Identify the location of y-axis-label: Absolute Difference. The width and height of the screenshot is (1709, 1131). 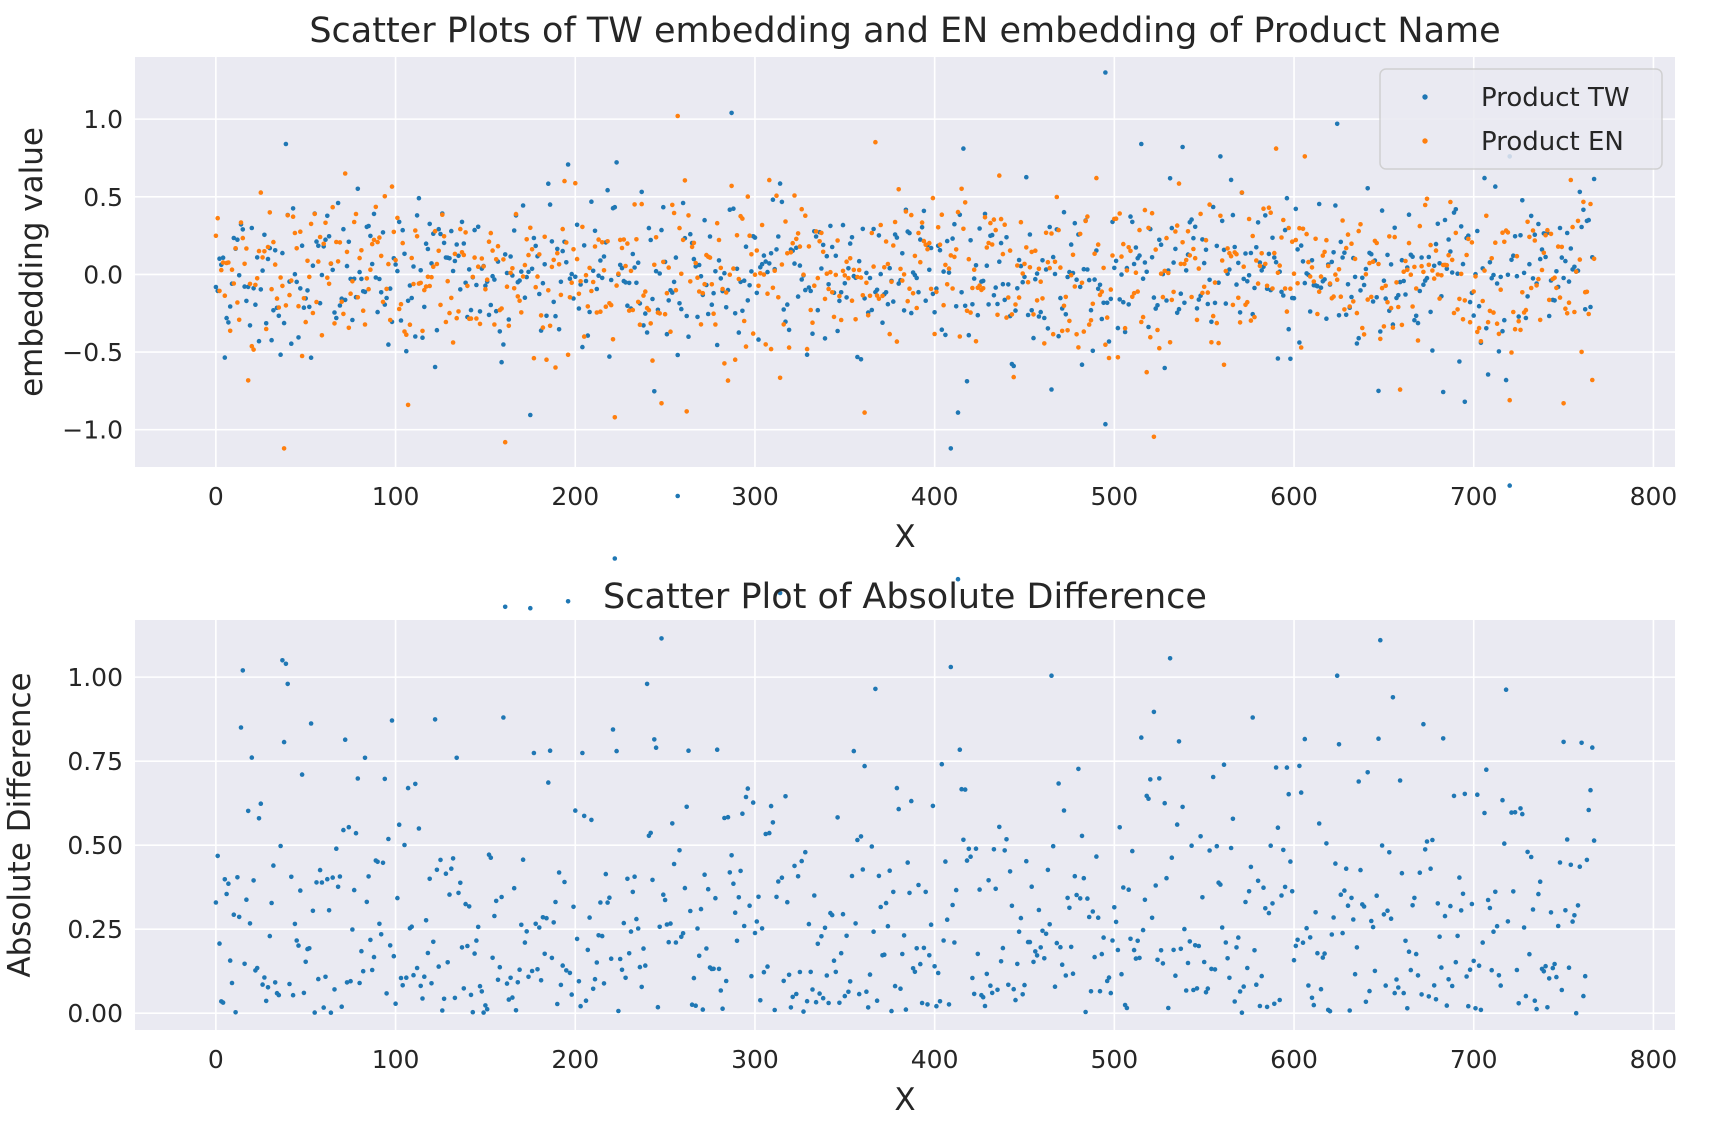
(20, 824).